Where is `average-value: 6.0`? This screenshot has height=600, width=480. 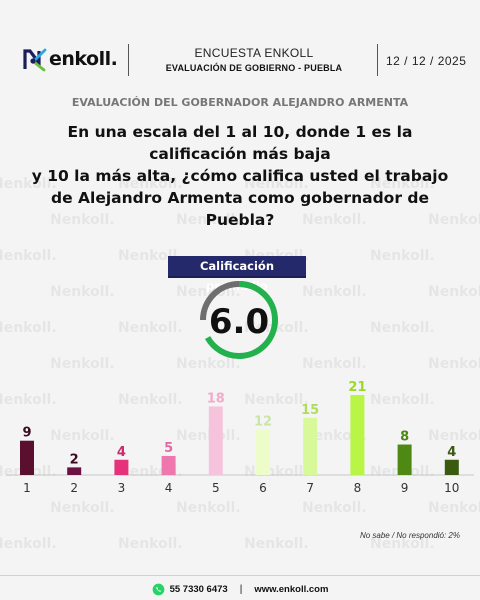 average-value: 6.0 is located at coordinates (239, 322).